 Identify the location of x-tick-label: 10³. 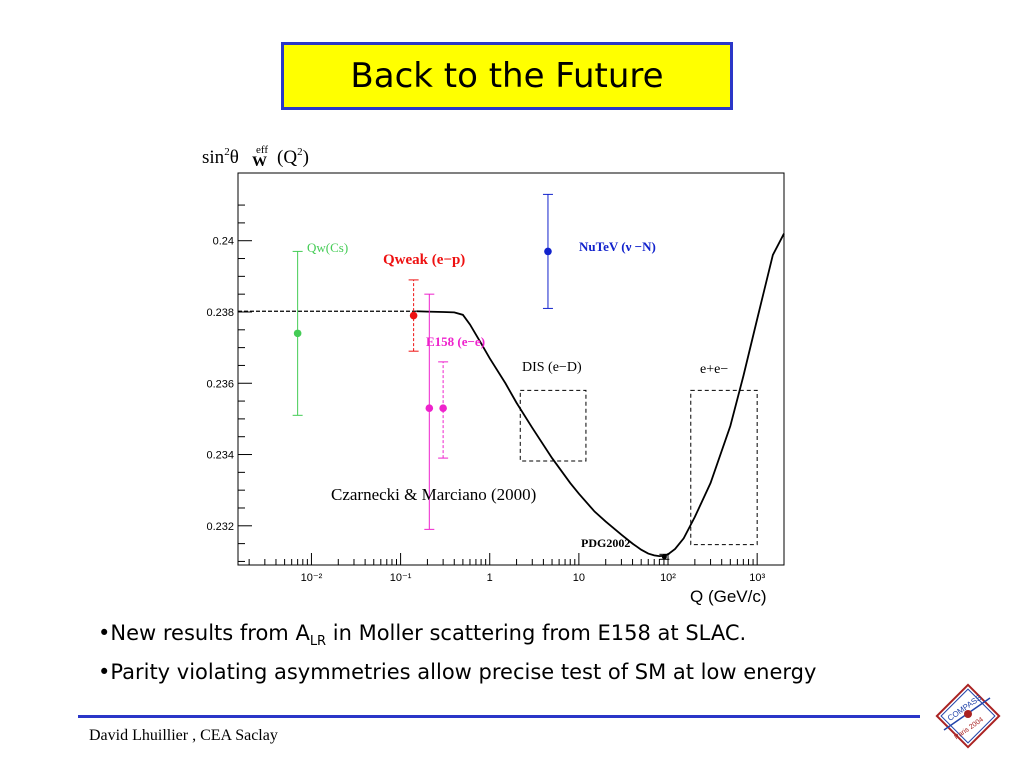
(757, 578).